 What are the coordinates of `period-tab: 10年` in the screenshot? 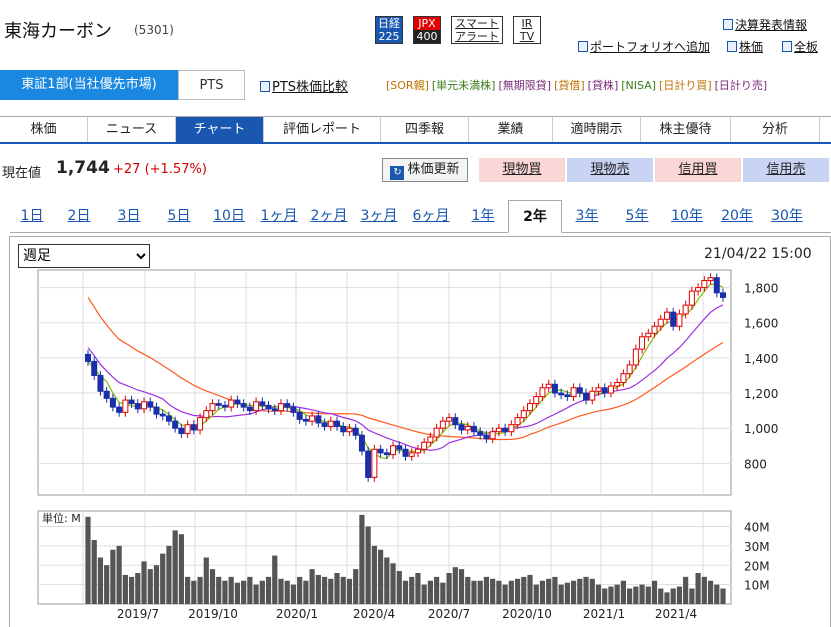 It's located at (687, 216).